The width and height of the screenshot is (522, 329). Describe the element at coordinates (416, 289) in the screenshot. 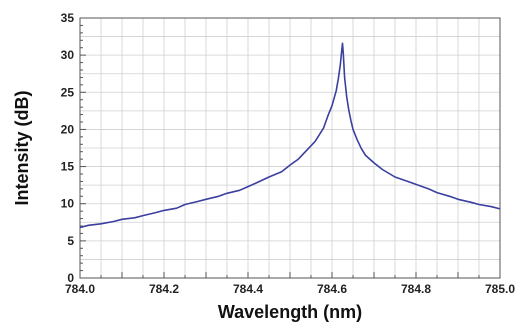

I see `x-tick-label: 784.8` at that location.